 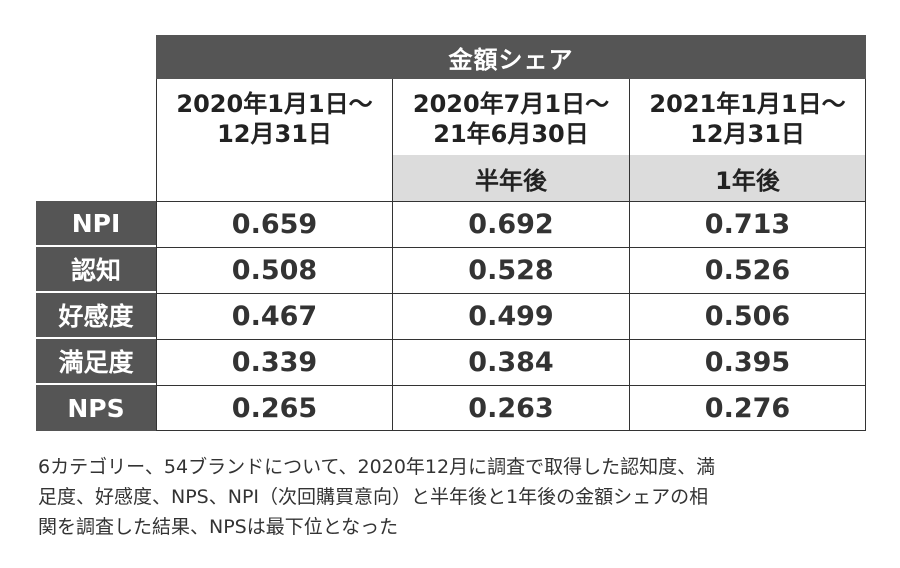 What do you see at coordinates (96, 408) in the screenshot?
I see `row-label-nps: NPS` at bounding box center [96, 408].